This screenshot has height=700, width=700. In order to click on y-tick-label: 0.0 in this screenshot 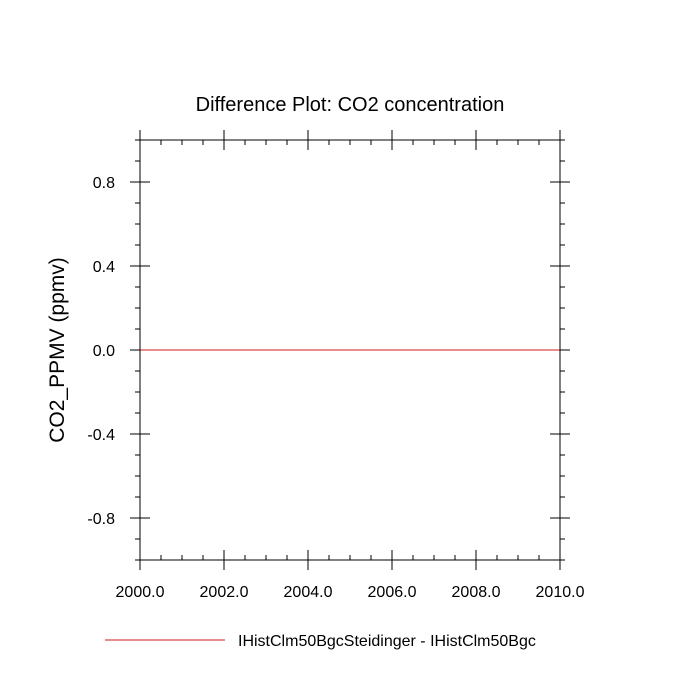, I will do `click(104, 351)`.